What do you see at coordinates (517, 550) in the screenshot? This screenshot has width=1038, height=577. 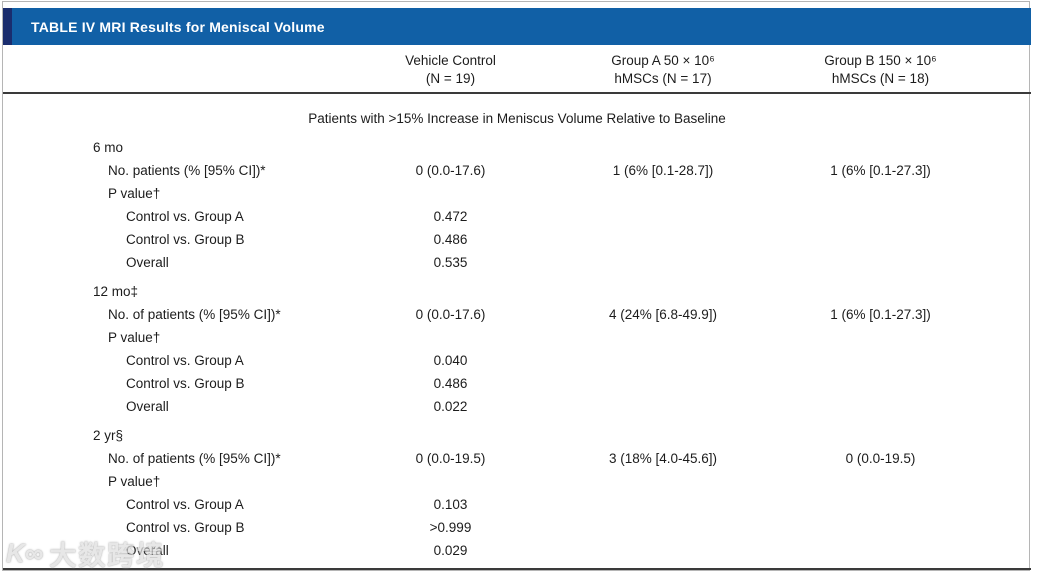 I see `table-row: Overall 0.029` at bounding box center [517, 550].